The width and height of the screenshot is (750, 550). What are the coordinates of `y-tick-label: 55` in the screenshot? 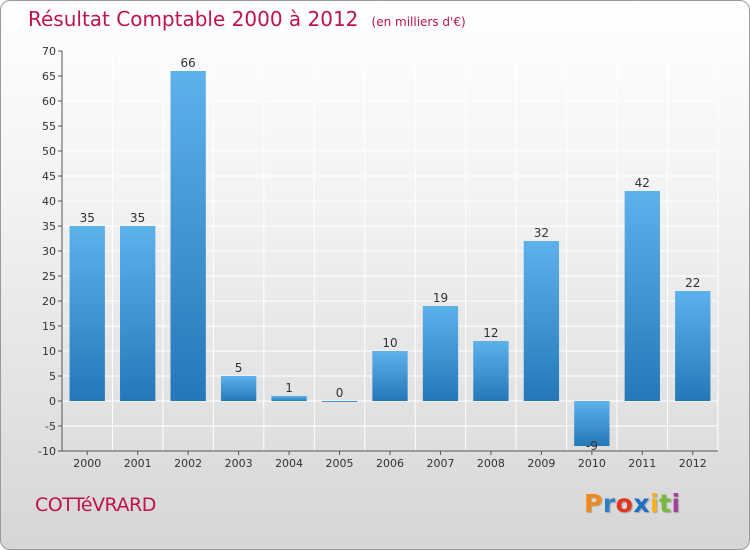 It's located at (49, 126).